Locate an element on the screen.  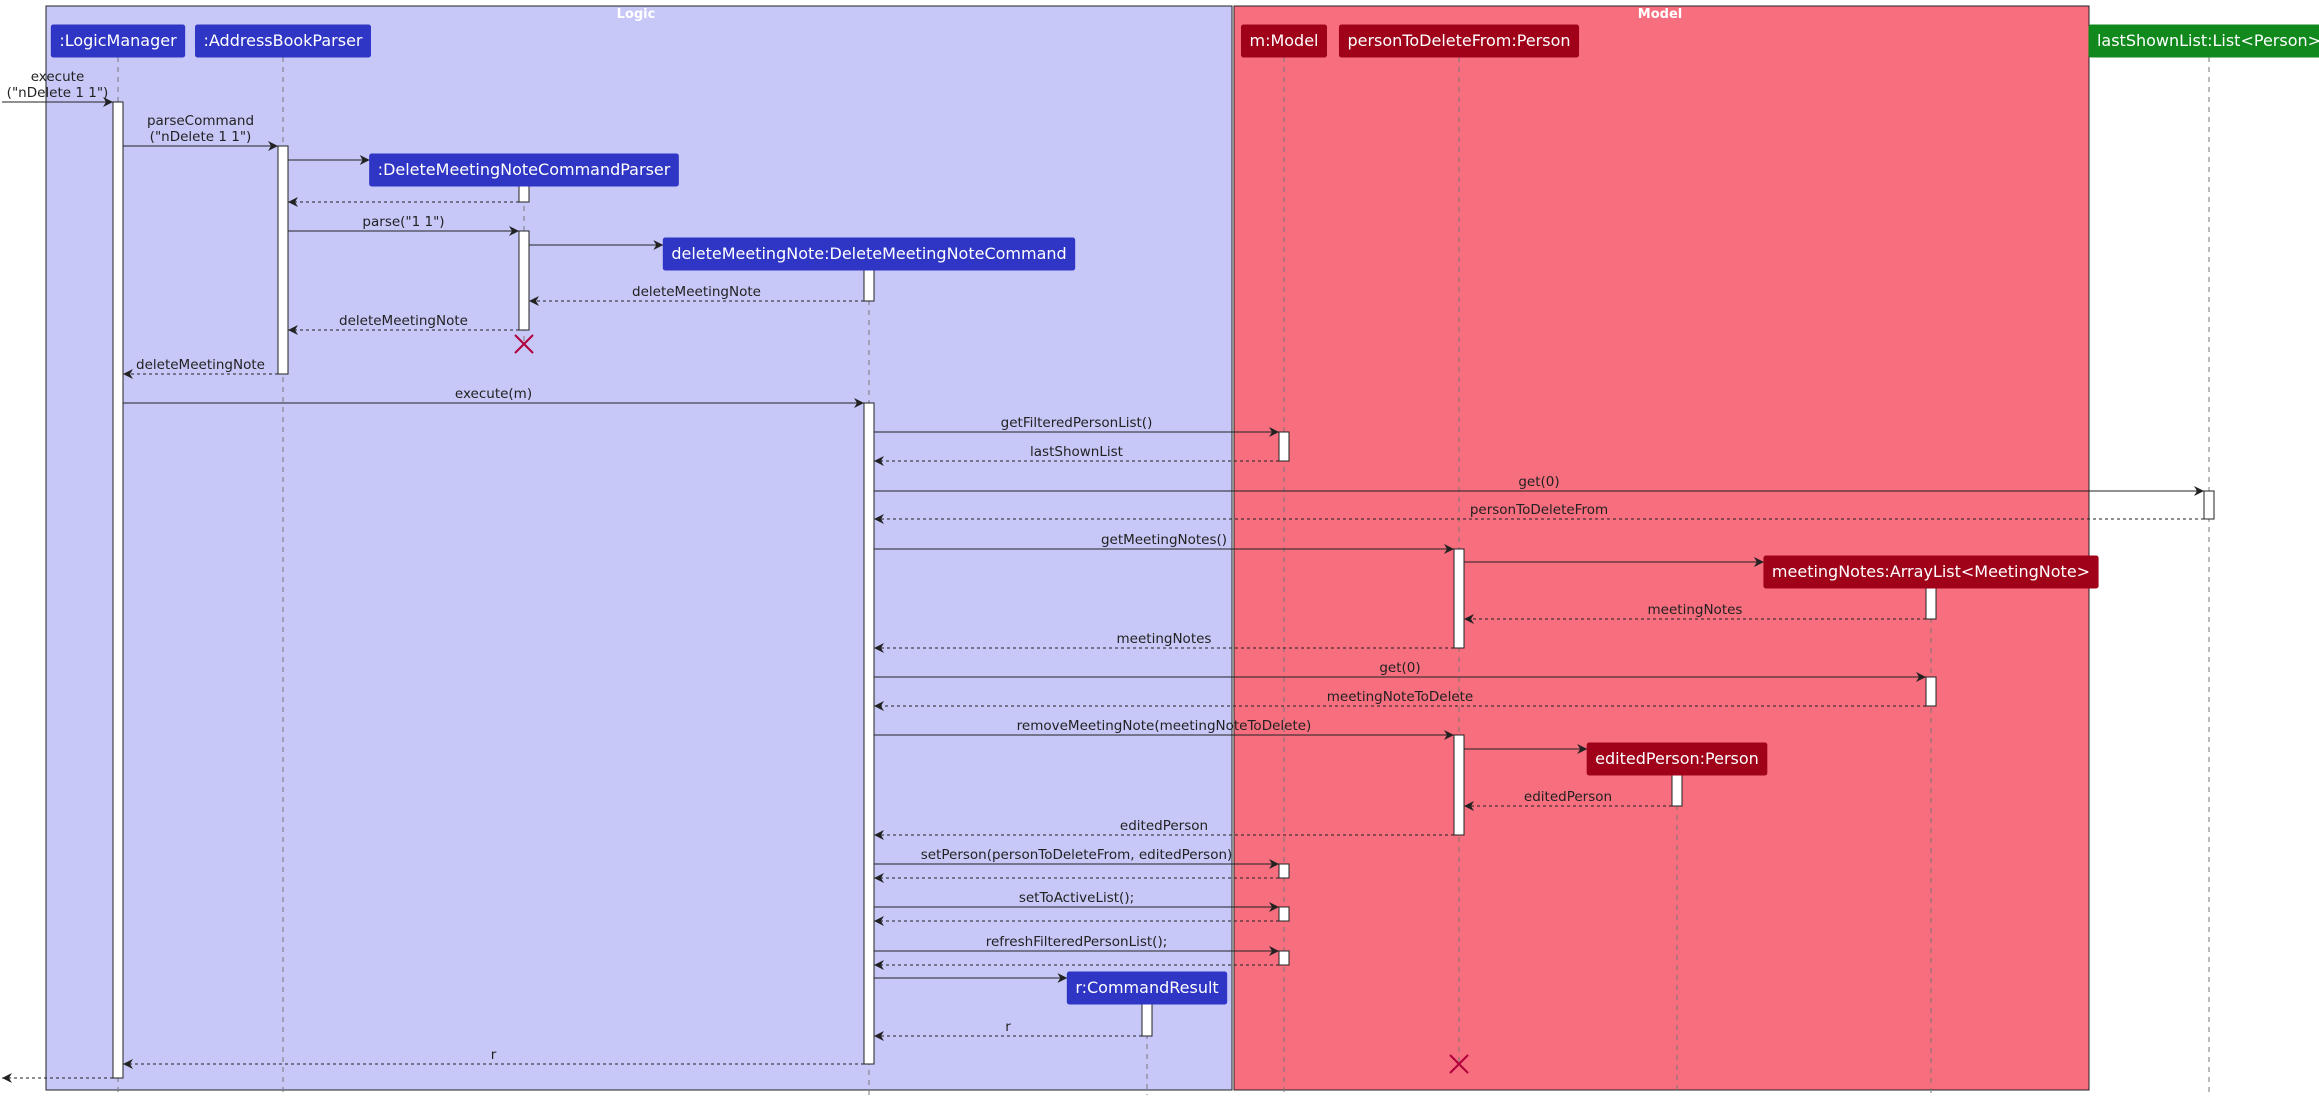
participant-ls: lastShownList:List<Person> is located at coordinates (2203, 41).